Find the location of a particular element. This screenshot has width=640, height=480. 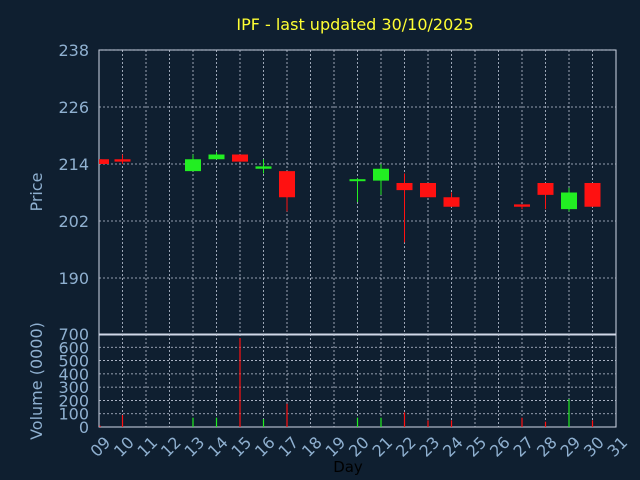

chart-title: IPF - last updated 30/10/2025 is located at coordinates (354, 24).